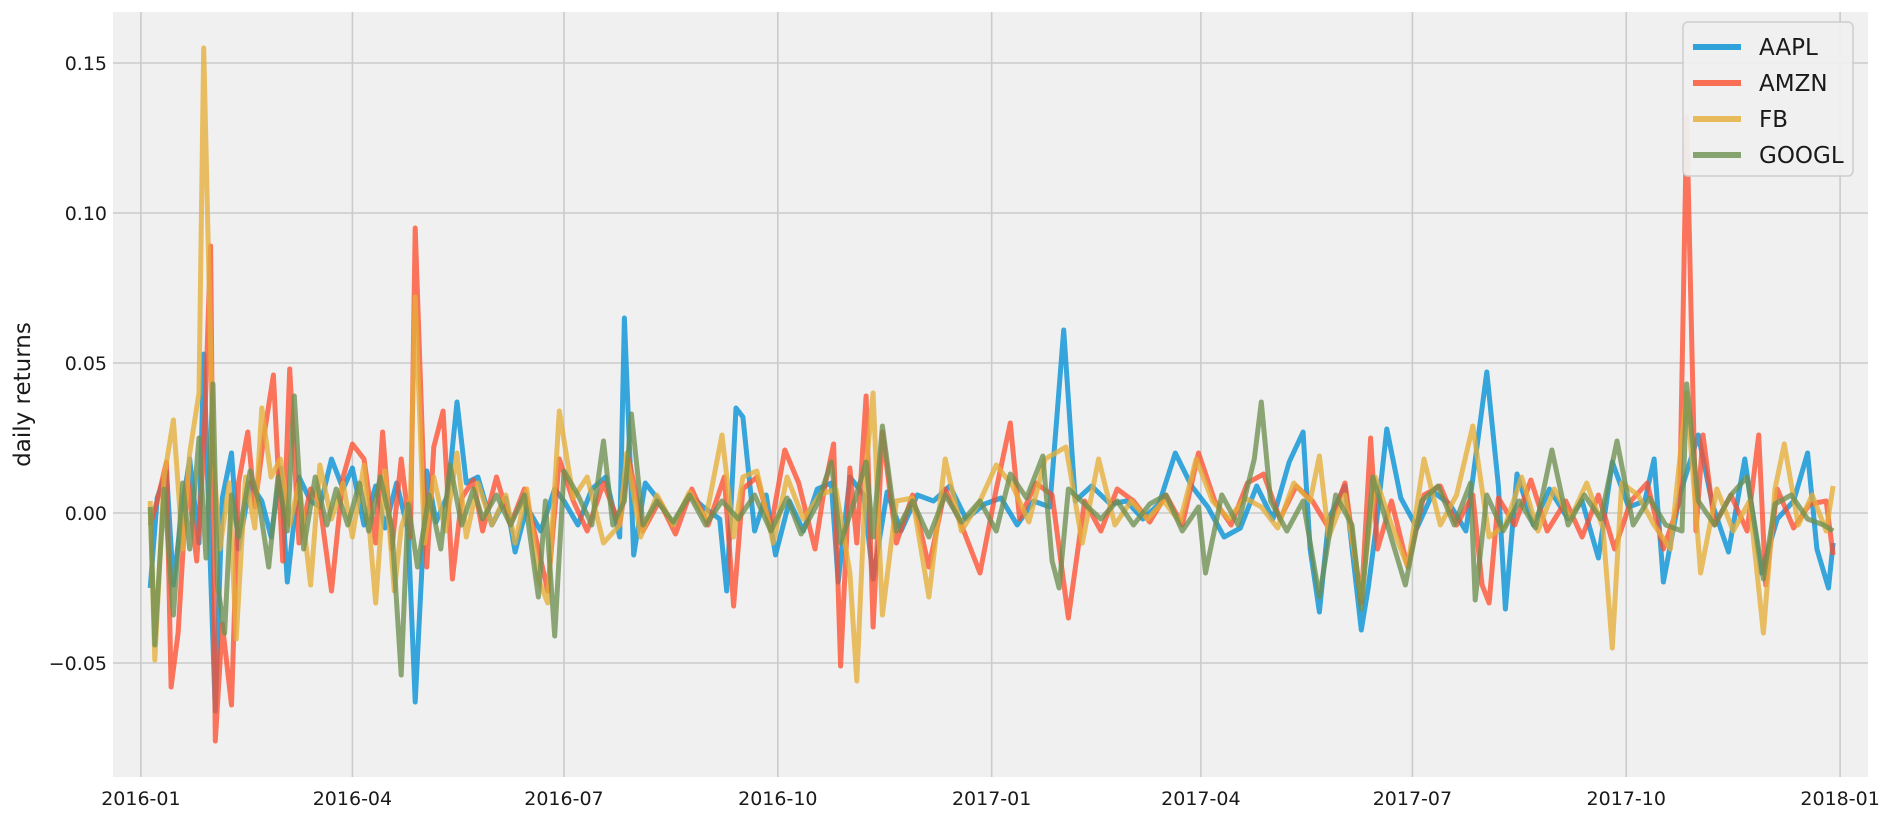 The image size is (1883, 815). What do you see at coordinates (1839, 799) in the screenshot?
I see `x-tick-label: 2018-01` at bounding box center [1839, 799].